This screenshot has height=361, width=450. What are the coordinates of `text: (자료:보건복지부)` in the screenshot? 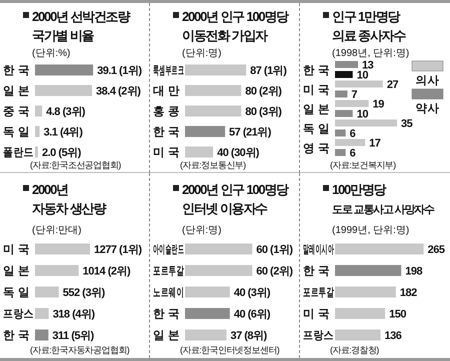 It's located at (363, 165).